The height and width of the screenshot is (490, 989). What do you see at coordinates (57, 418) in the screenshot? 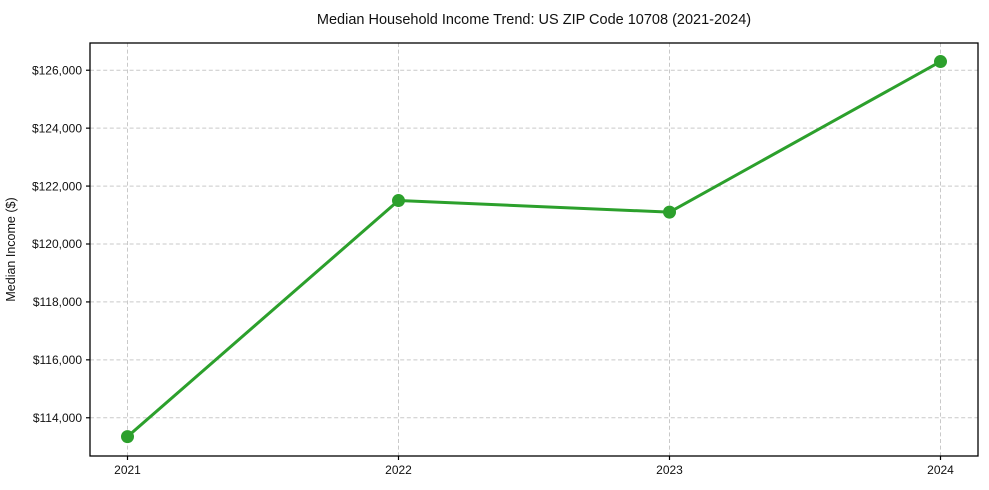
I see `y-tick-label: $114,000` at bounding box center [57, 418].